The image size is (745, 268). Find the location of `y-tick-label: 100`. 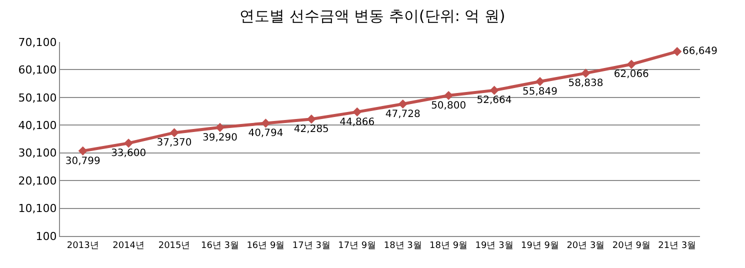

y-tick-label: 100 is located at coordinates (46, 236).